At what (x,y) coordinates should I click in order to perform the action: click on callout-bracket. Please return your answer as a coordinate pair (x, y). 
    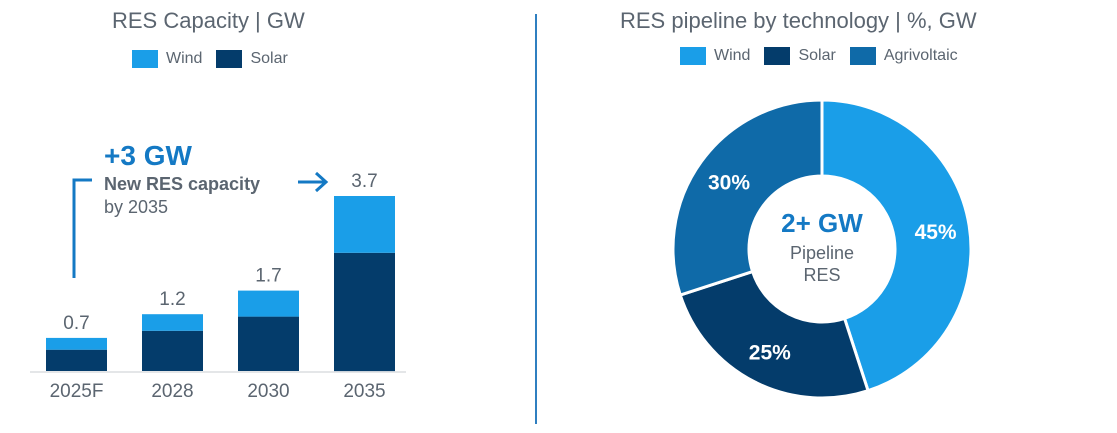
    Looking at the image, I should click on (82, 228).